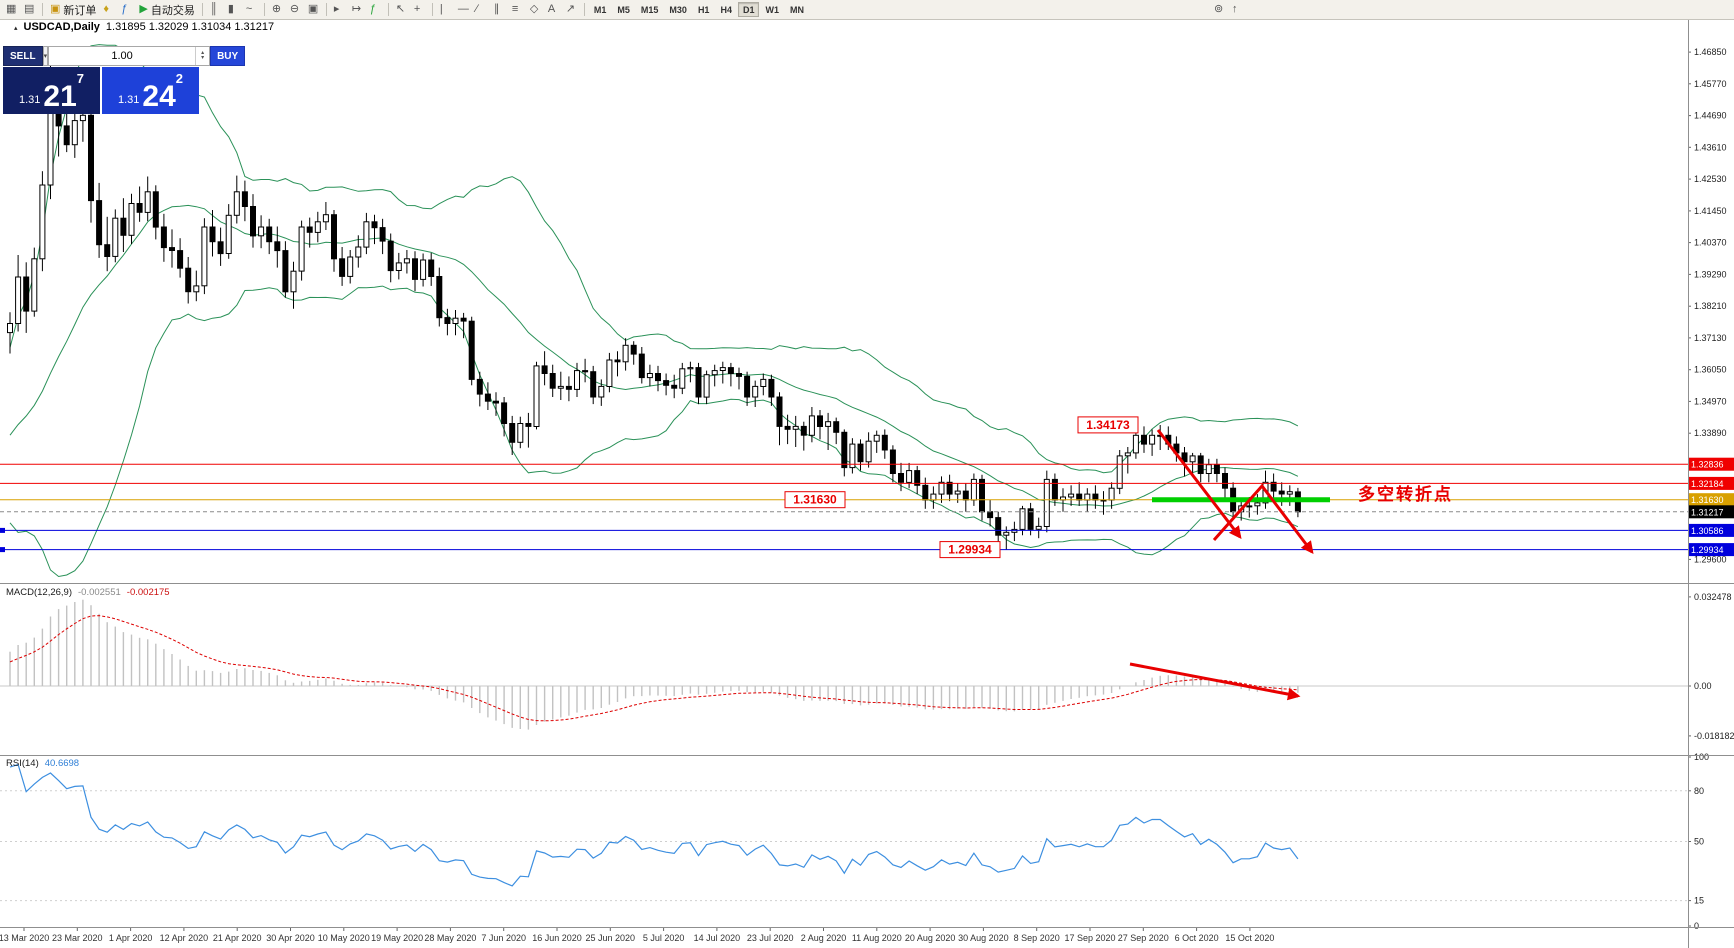  Describe the element at coordinates (1215, 681) in the screenshot. I see `macd-trend-arrow` at that location.